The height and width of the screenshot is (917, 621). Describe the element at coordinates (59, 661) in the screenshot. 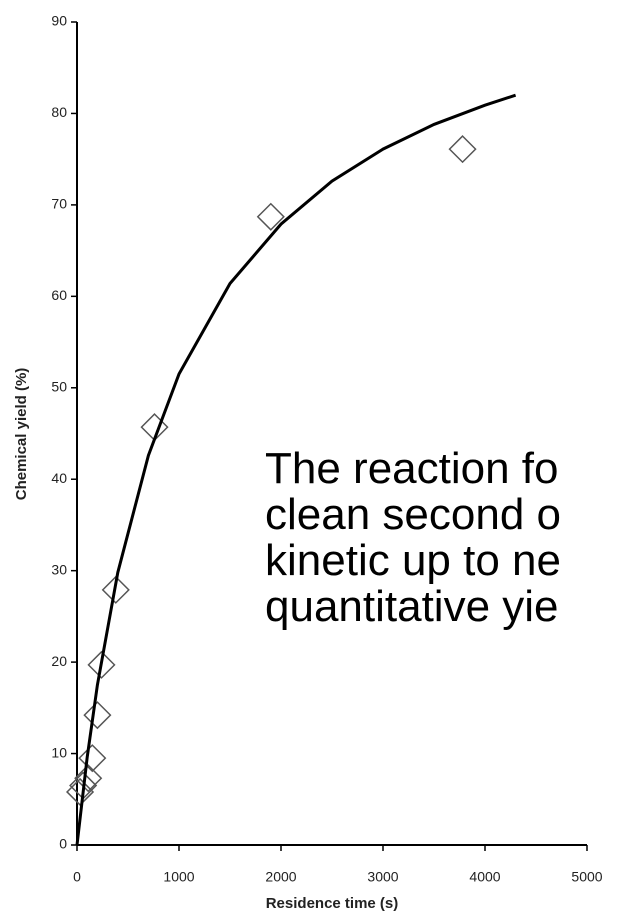

I see `y-tick-label: 20` at that location.